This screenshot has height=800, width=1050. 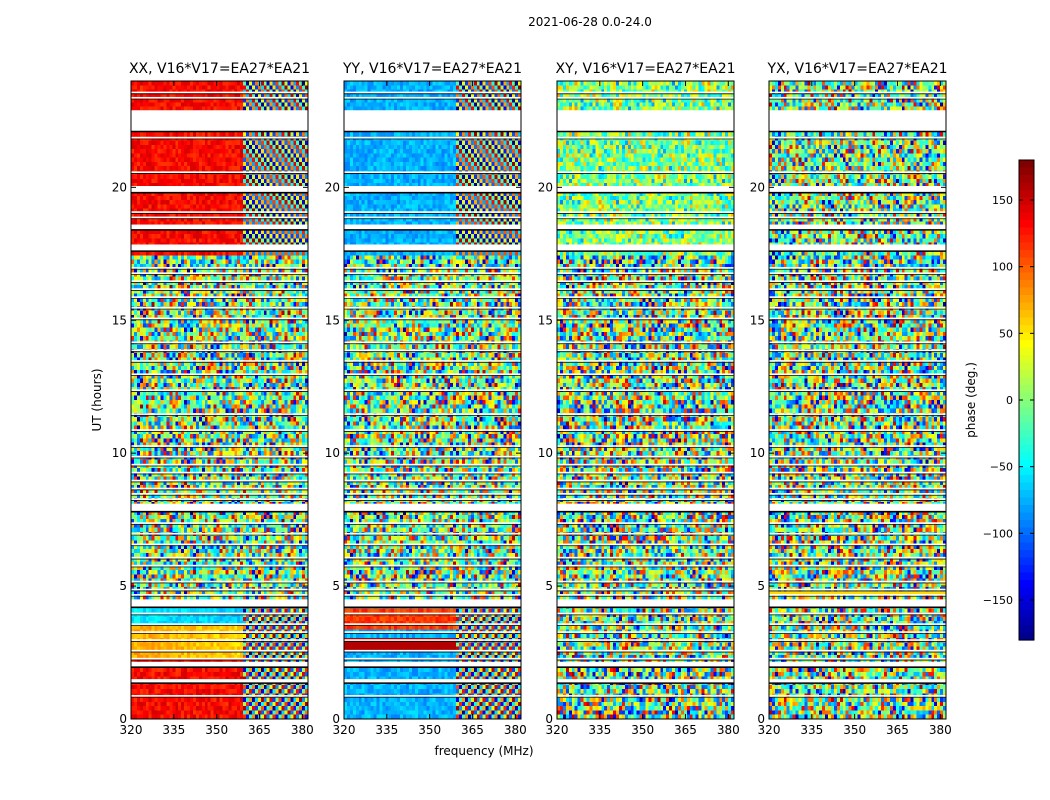 I want to click on y-axis-label: UT (hours), so click(x=97, y=399).